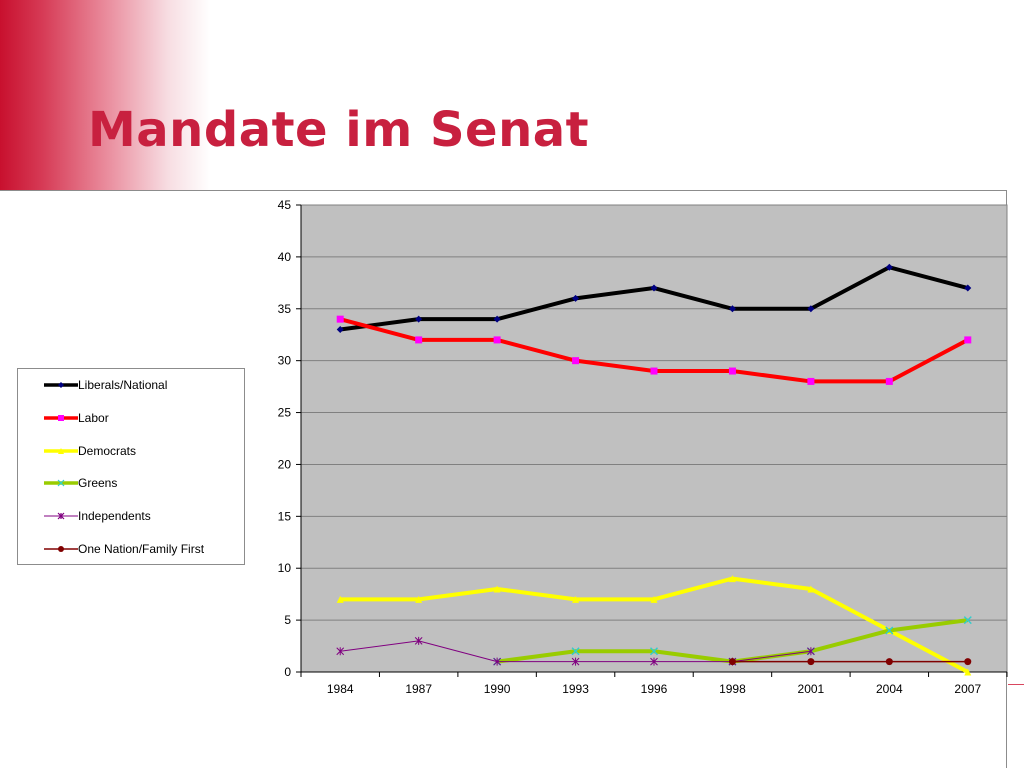  I want to click on legend-item-liberals-national: Liberals/National, so click(105, 385).